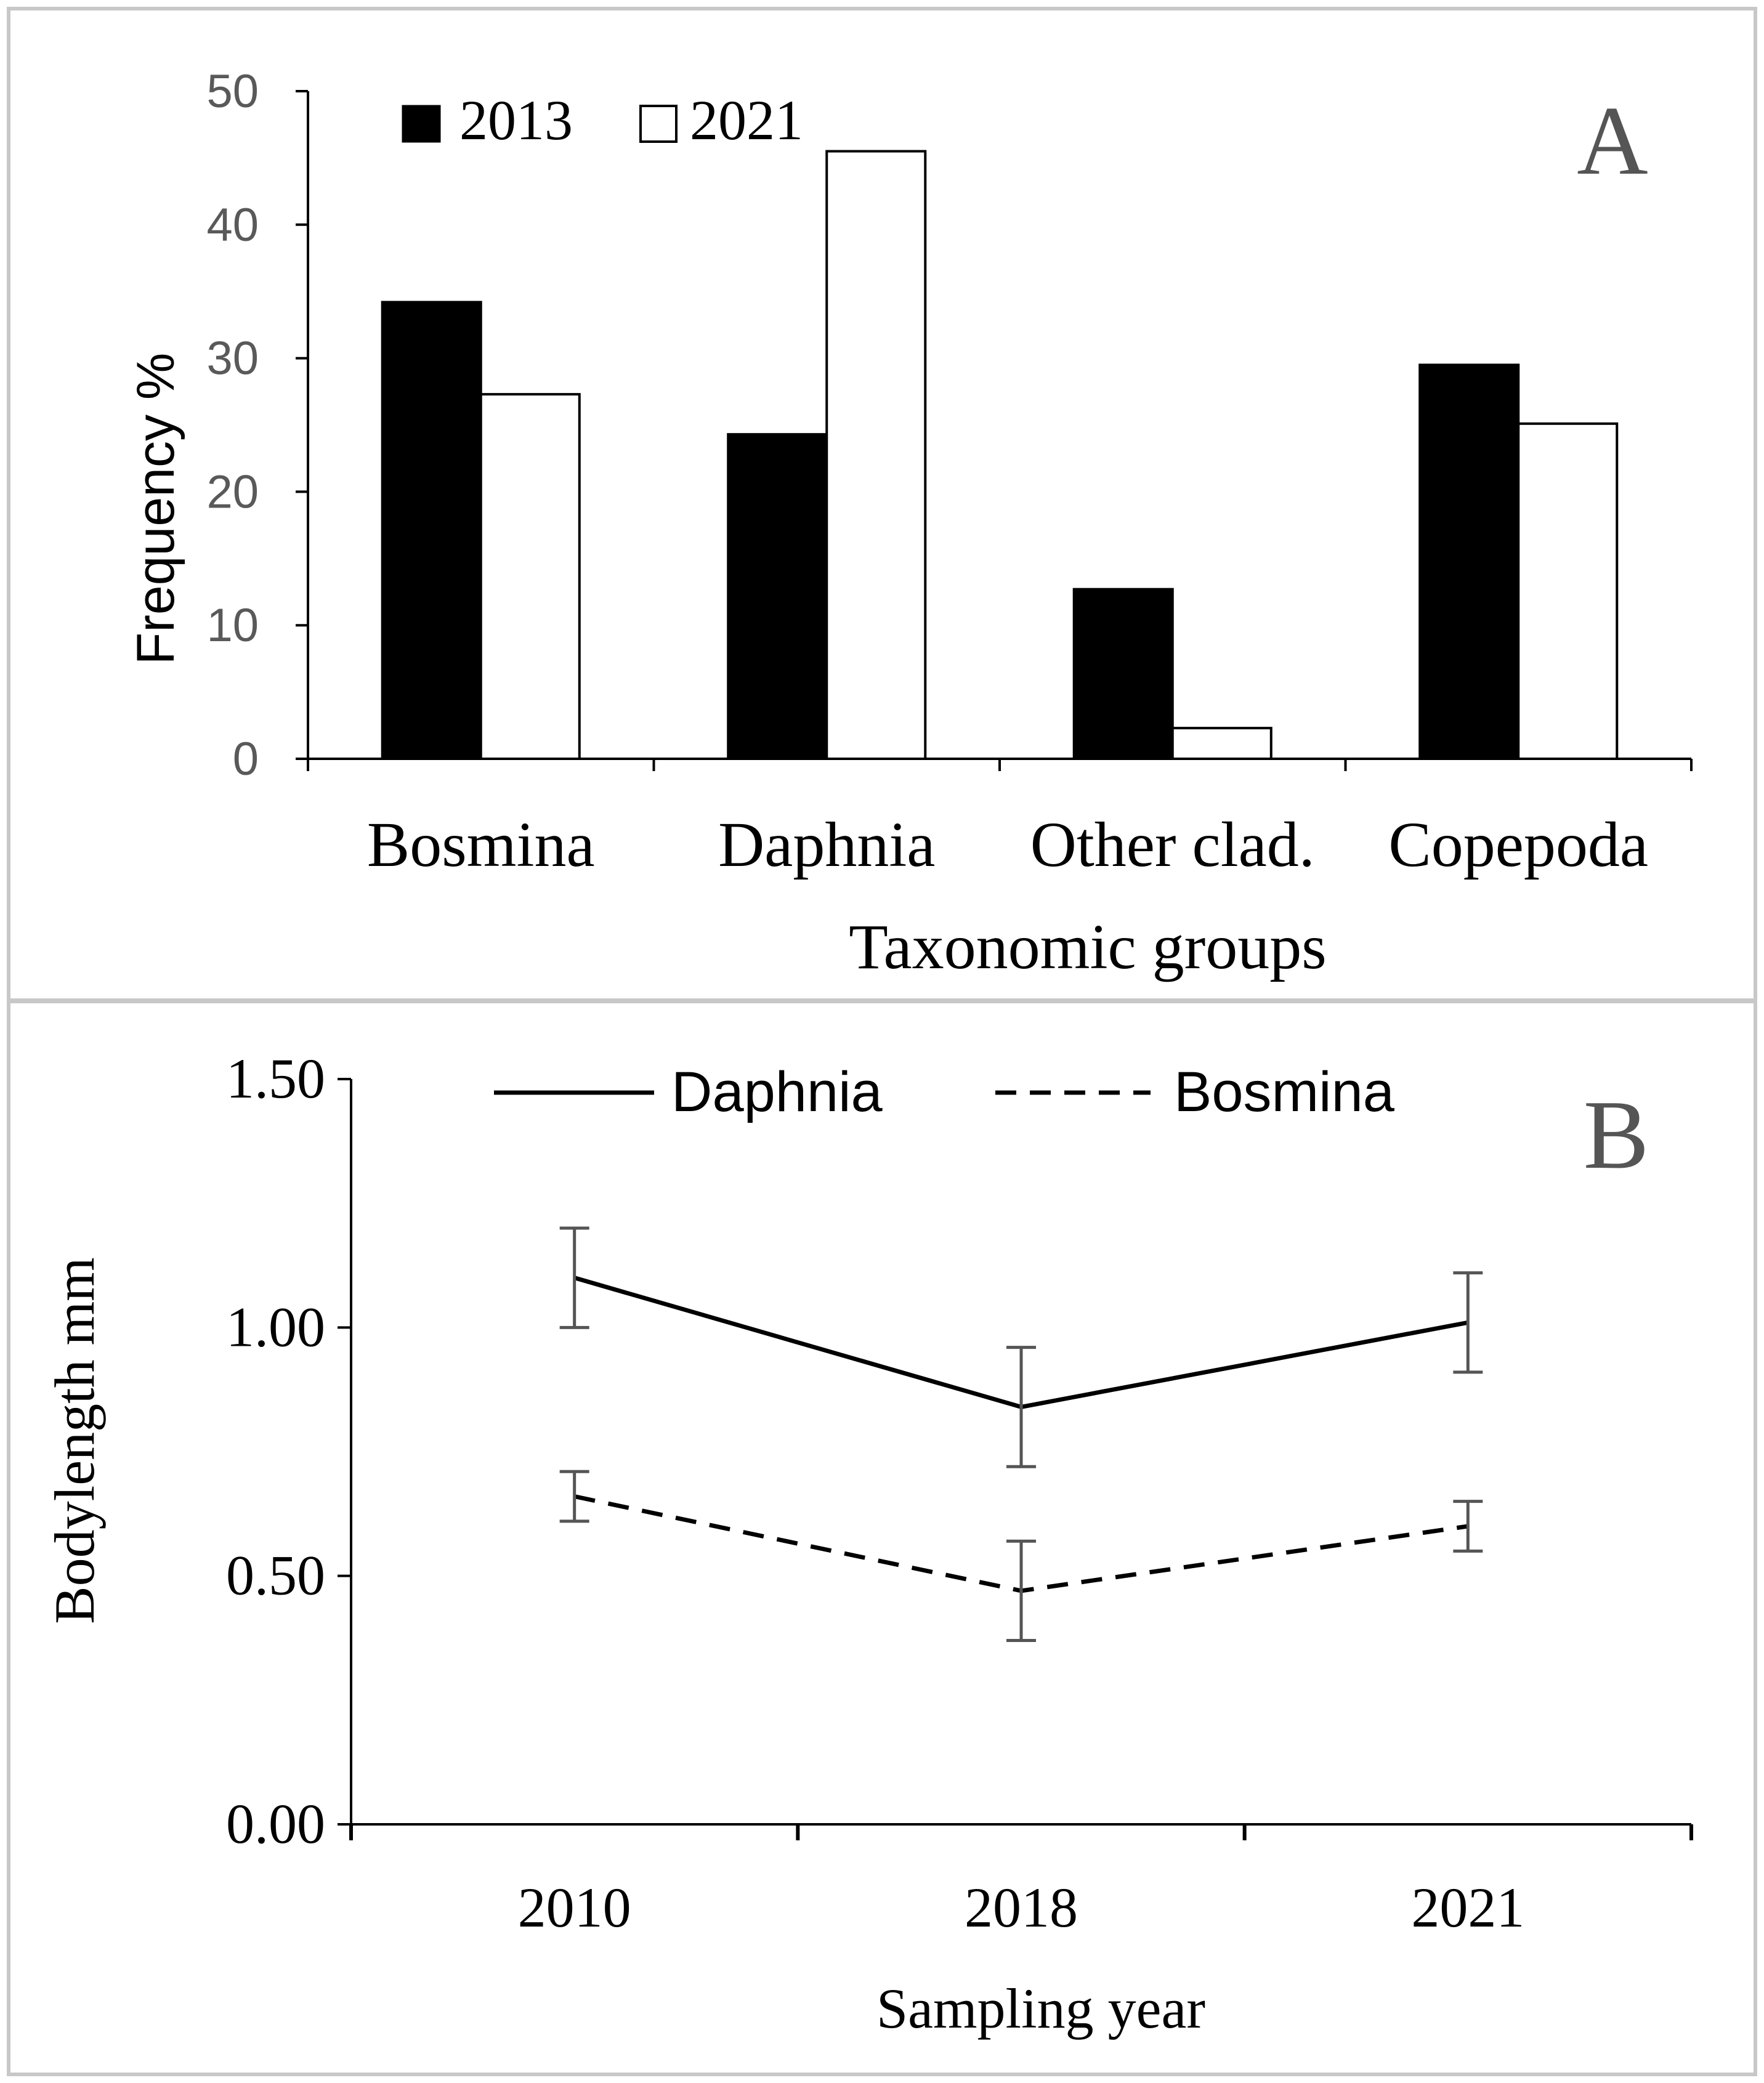  What do you see at coordinates (1123, 674) in the screenshot?
I see `bar-other-clad-2013` at bounding box center [1123, 674].